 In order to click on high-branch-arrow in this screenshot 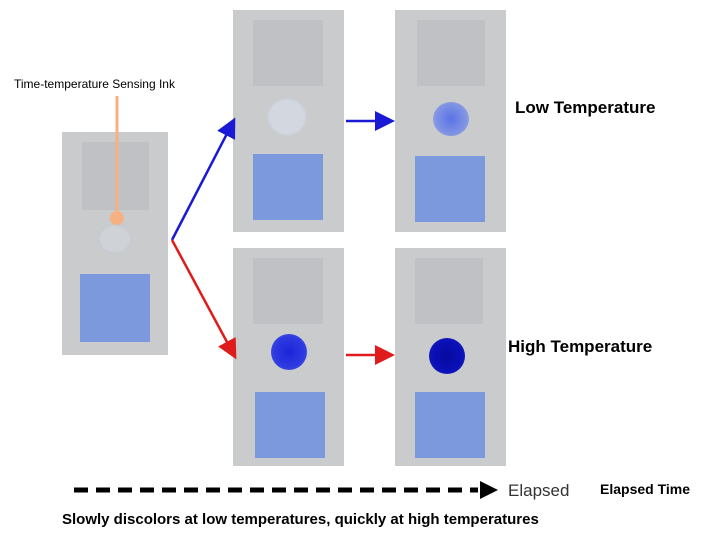, I will do `click(203, 299)`.